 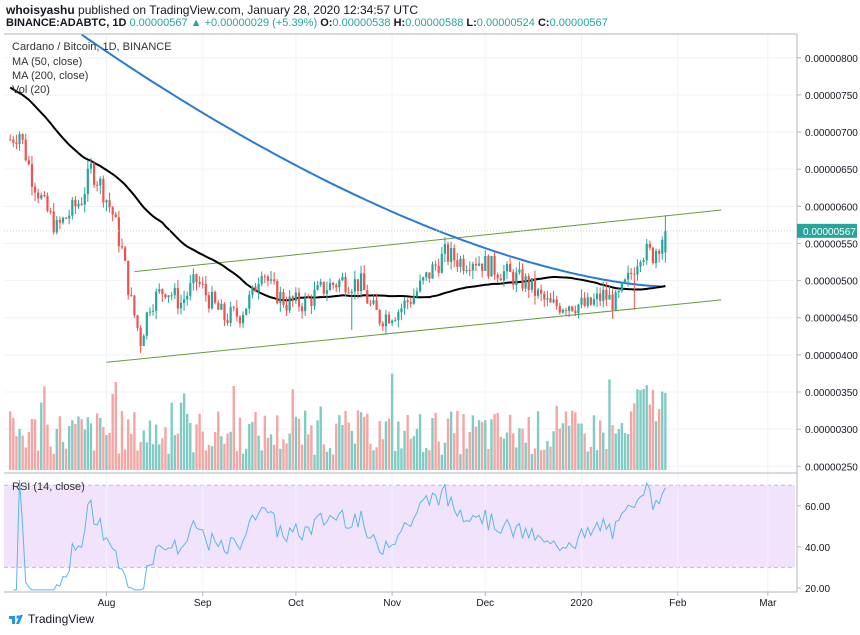 What do you see at coordinates (48, 487) in the screenshot?
I see `legend-rsi: RSI (14, close)` at bounding box center [48, 487].